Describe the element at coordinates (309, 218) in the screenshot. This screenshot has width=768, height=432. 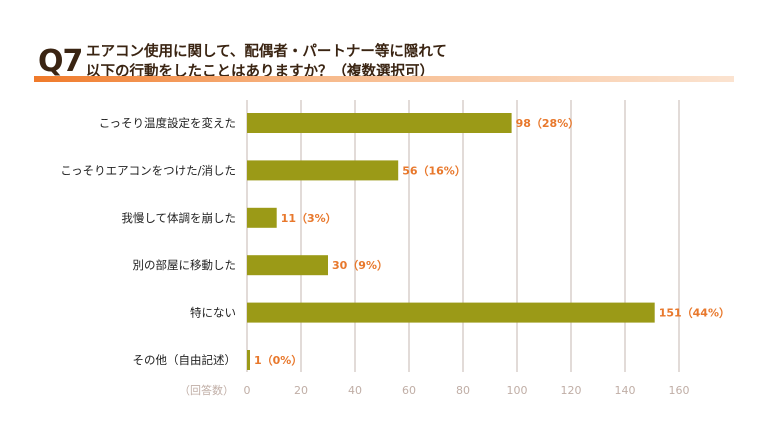
I see `data-label: 11（3%）` at that location.